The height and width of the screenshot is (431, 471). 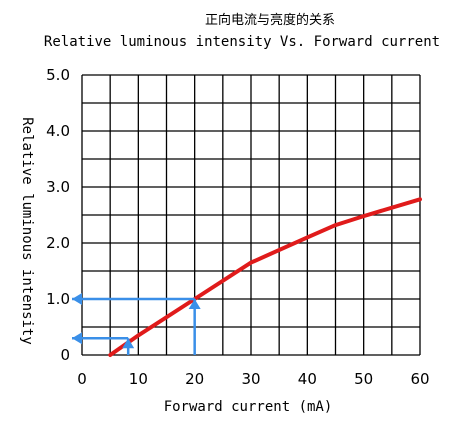 I want to click on x-tick-label: 50, so click(x=363, y=379).